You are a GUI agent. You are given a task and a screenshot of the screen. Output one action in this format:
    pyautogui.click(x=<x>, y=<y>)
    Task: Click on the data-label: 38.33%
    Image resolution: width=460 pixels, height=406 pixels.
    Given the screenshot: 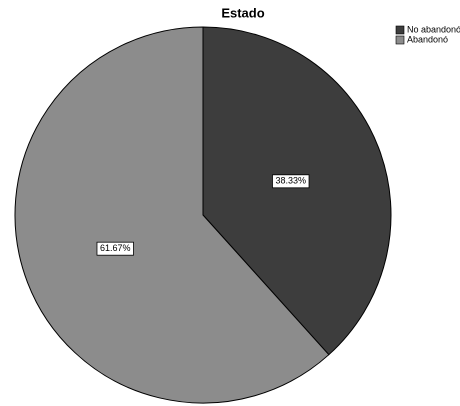 What is the action you would take?
    pyautogui.click(x=291, y=181)
    